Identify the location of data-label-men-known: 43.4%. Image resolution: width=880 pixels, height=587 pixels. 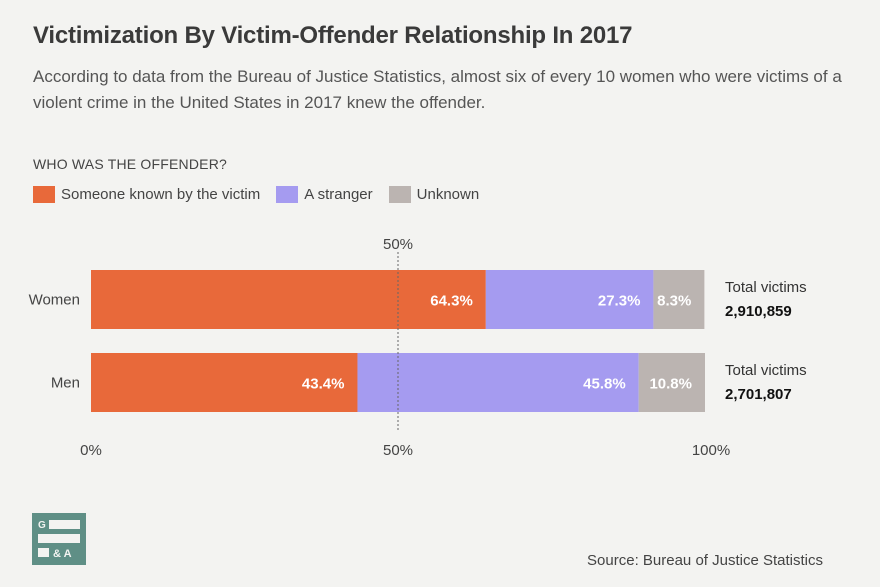
(323, 384).